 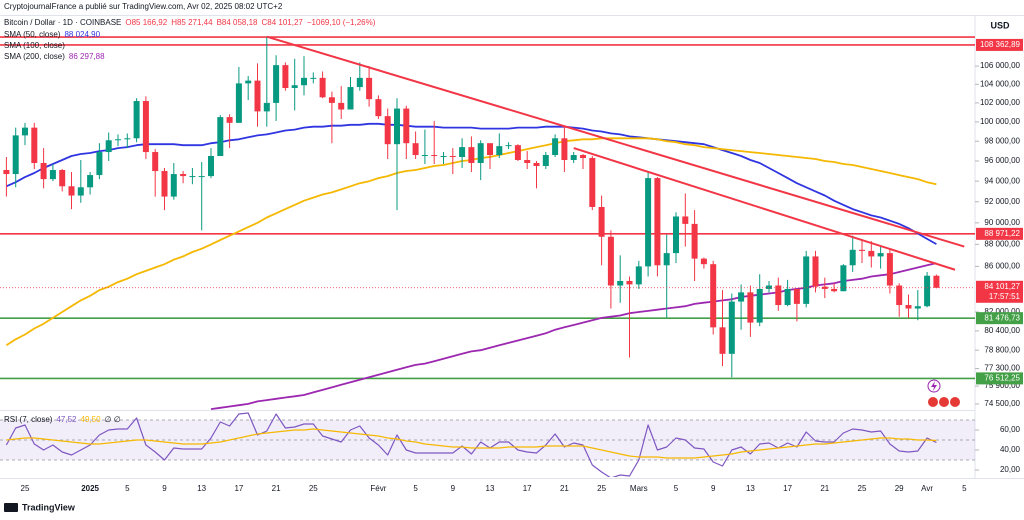 I want to click on legend-name: SMA (50, close), so click(x=32, y=34).